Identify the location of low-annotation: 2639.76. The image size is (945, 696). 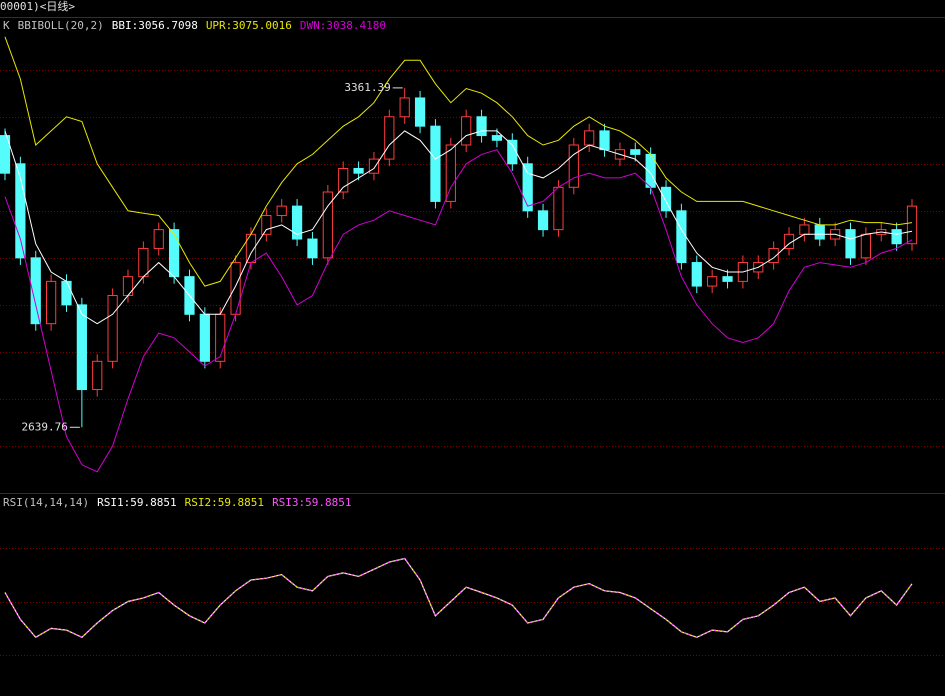
(45, 426).